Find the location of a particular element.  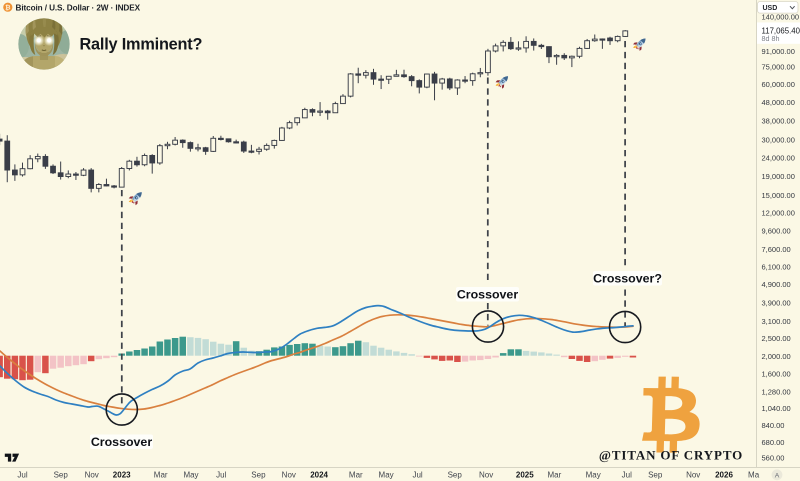

svg-text: 1,280.00 is located at coordinates (776, 392).